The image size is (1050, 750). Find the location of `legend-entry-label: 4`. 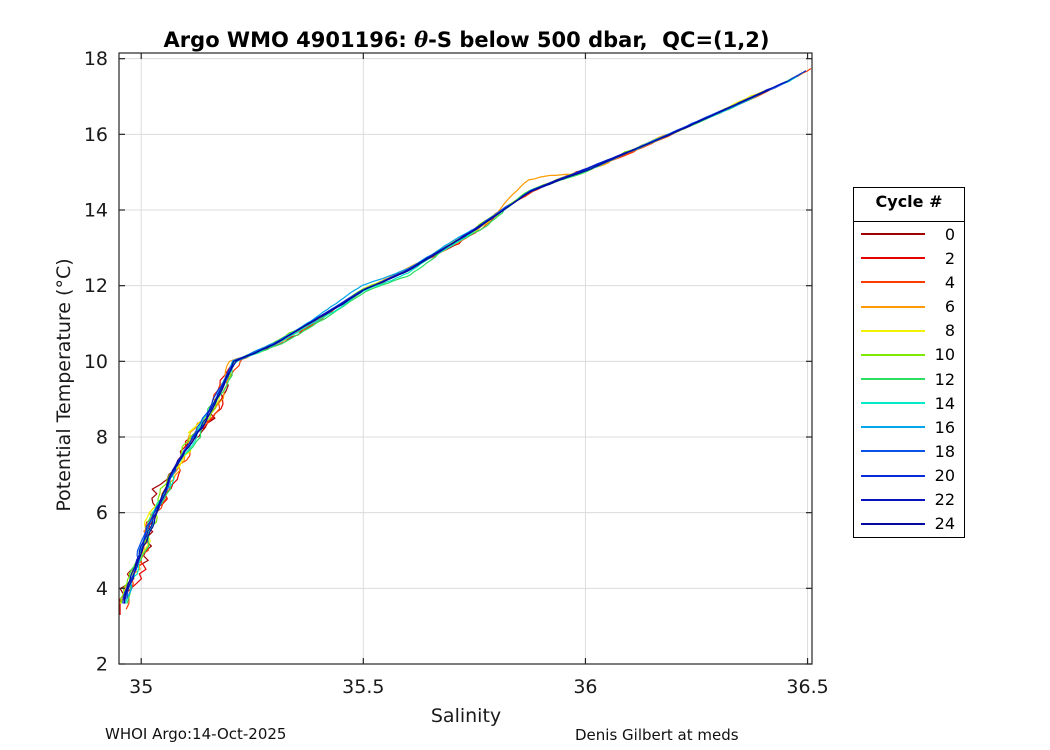

legend-entry-label: 4 is located at coordinates (949, 282).